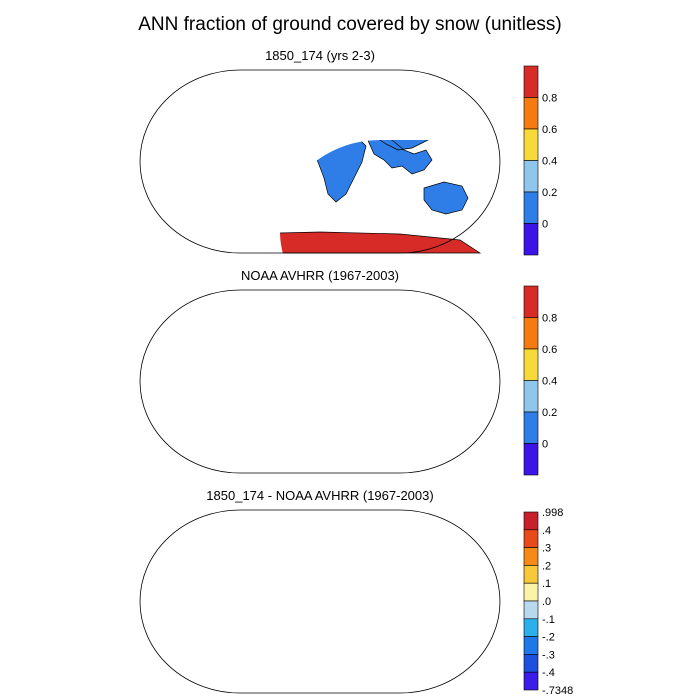 Image resolution: width=700 pixels, height=700 pixels. What do you see at coordinates (540, 380) in the screenshot?
I see `colorbar-panel-2: 0.8 0.6 0.4 0.2 0` at bounding box center [540, 380].